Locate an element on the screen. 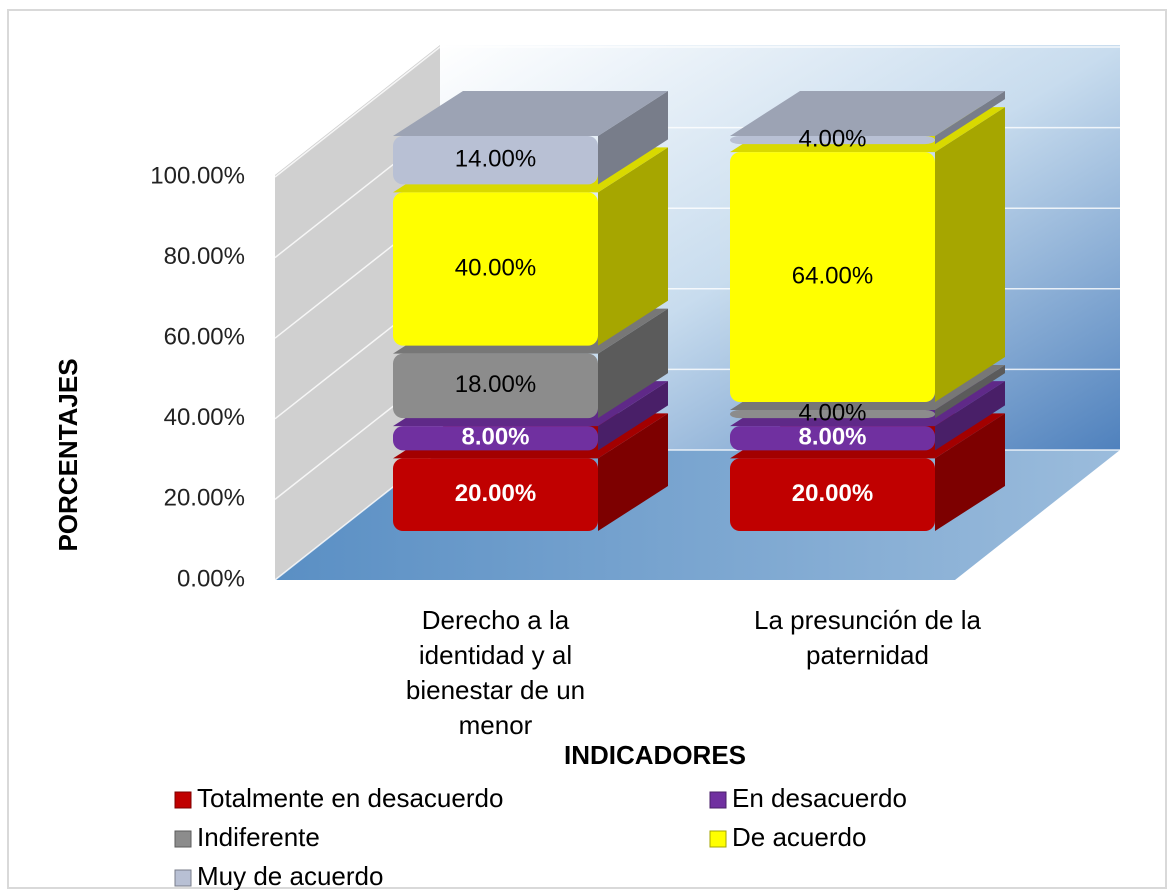 This screenshot has width=1176, height=890. grid-line is located at coordinates (697, 112).